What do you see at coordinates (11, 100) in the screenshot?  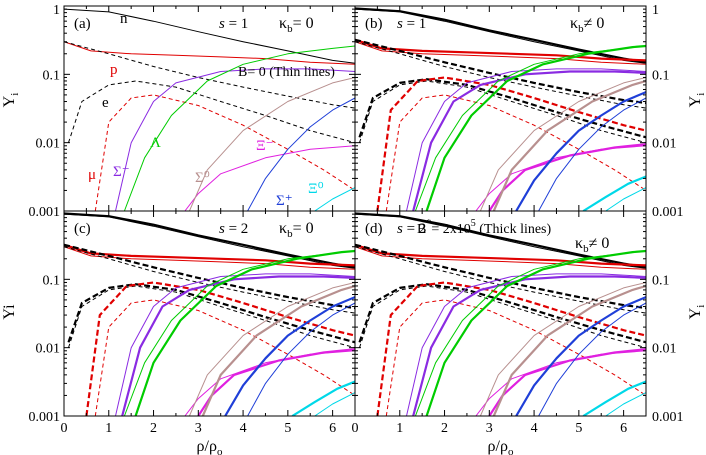 I see `y-axis-label-left-top: Yi` at bounding box center [11, 100].